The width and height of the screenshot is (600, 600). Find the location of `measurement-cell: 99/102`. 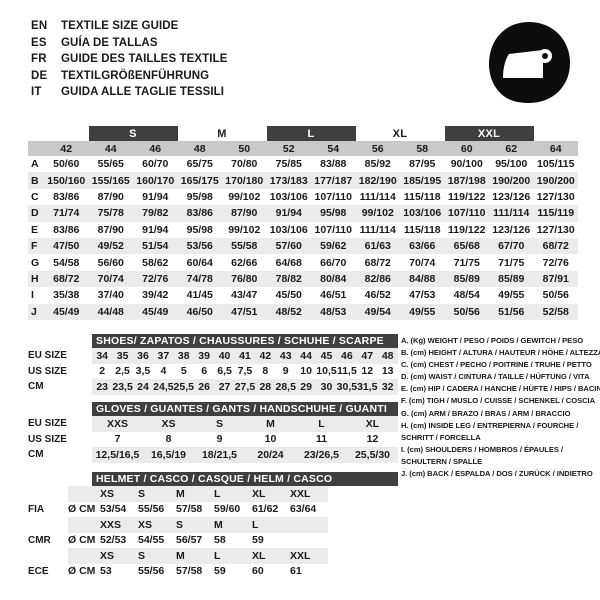

measurement-cell: 99/102 is located at coordinates (377, 213).